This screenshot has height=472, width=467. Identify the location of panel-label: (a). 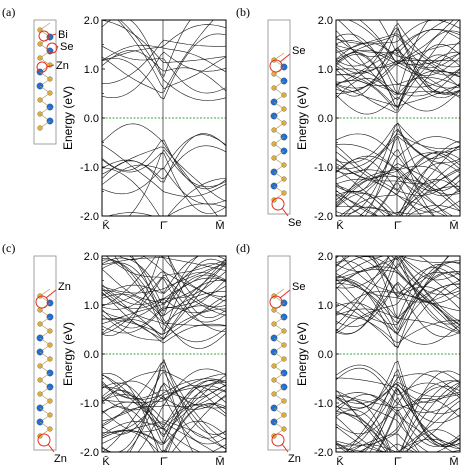
(8, 12).